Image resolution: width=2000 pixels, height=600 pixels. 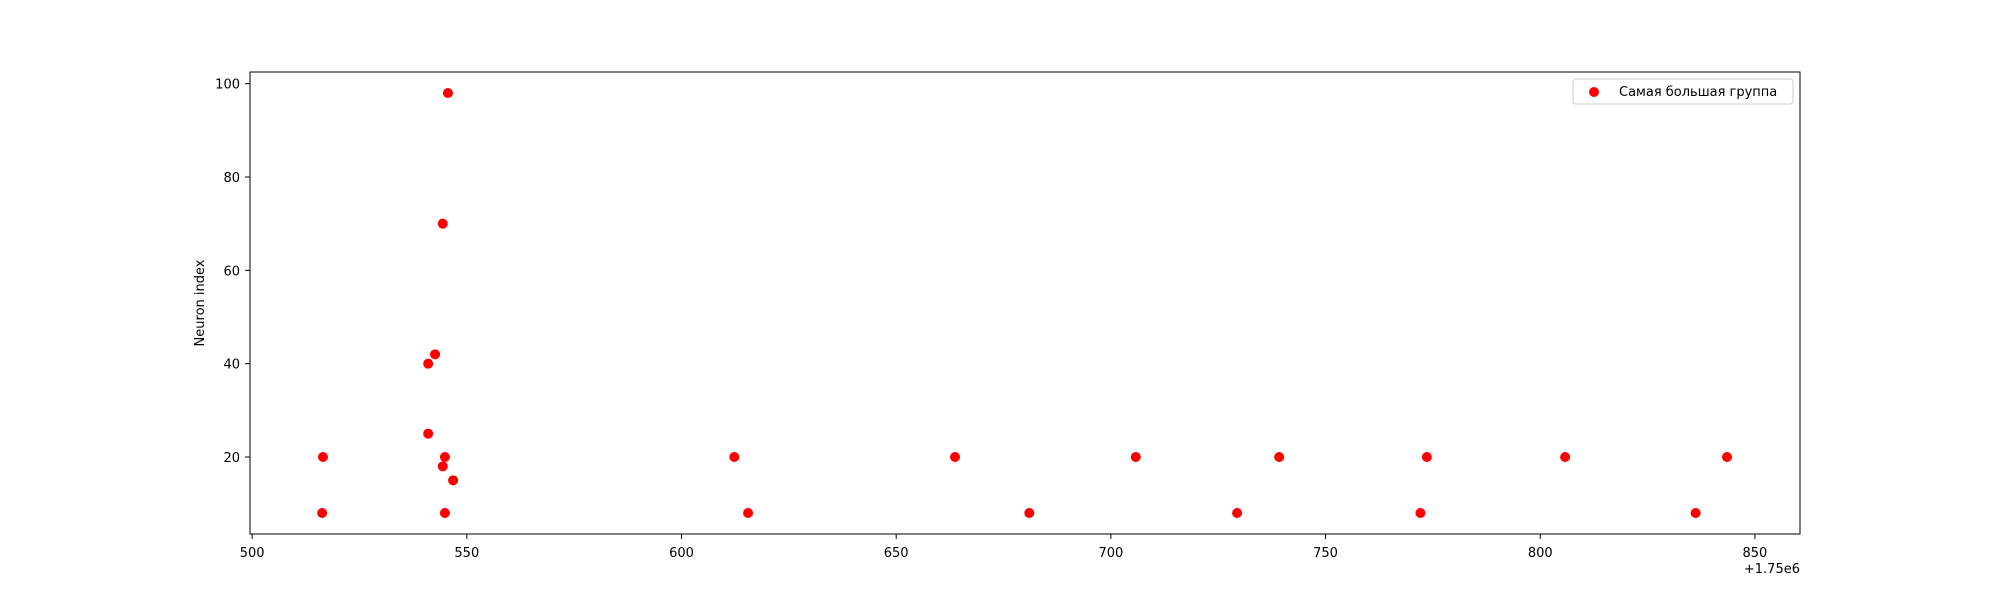 What do you see at coordinates (1110, 553) in the screenshot?
I see `x-tick-label: 700` at bounding box center [1110, 553].